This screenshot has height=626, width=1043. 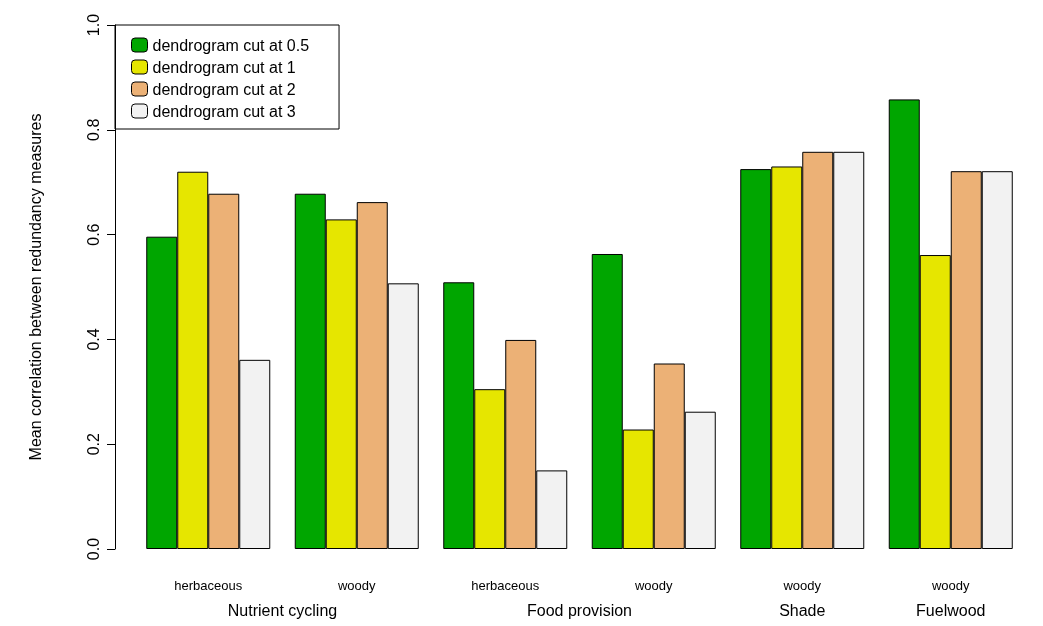 What do you see at coordinates (951, 610) in the screenshot?
I see `text: Fuelwood` at bounding box center [951, 610].